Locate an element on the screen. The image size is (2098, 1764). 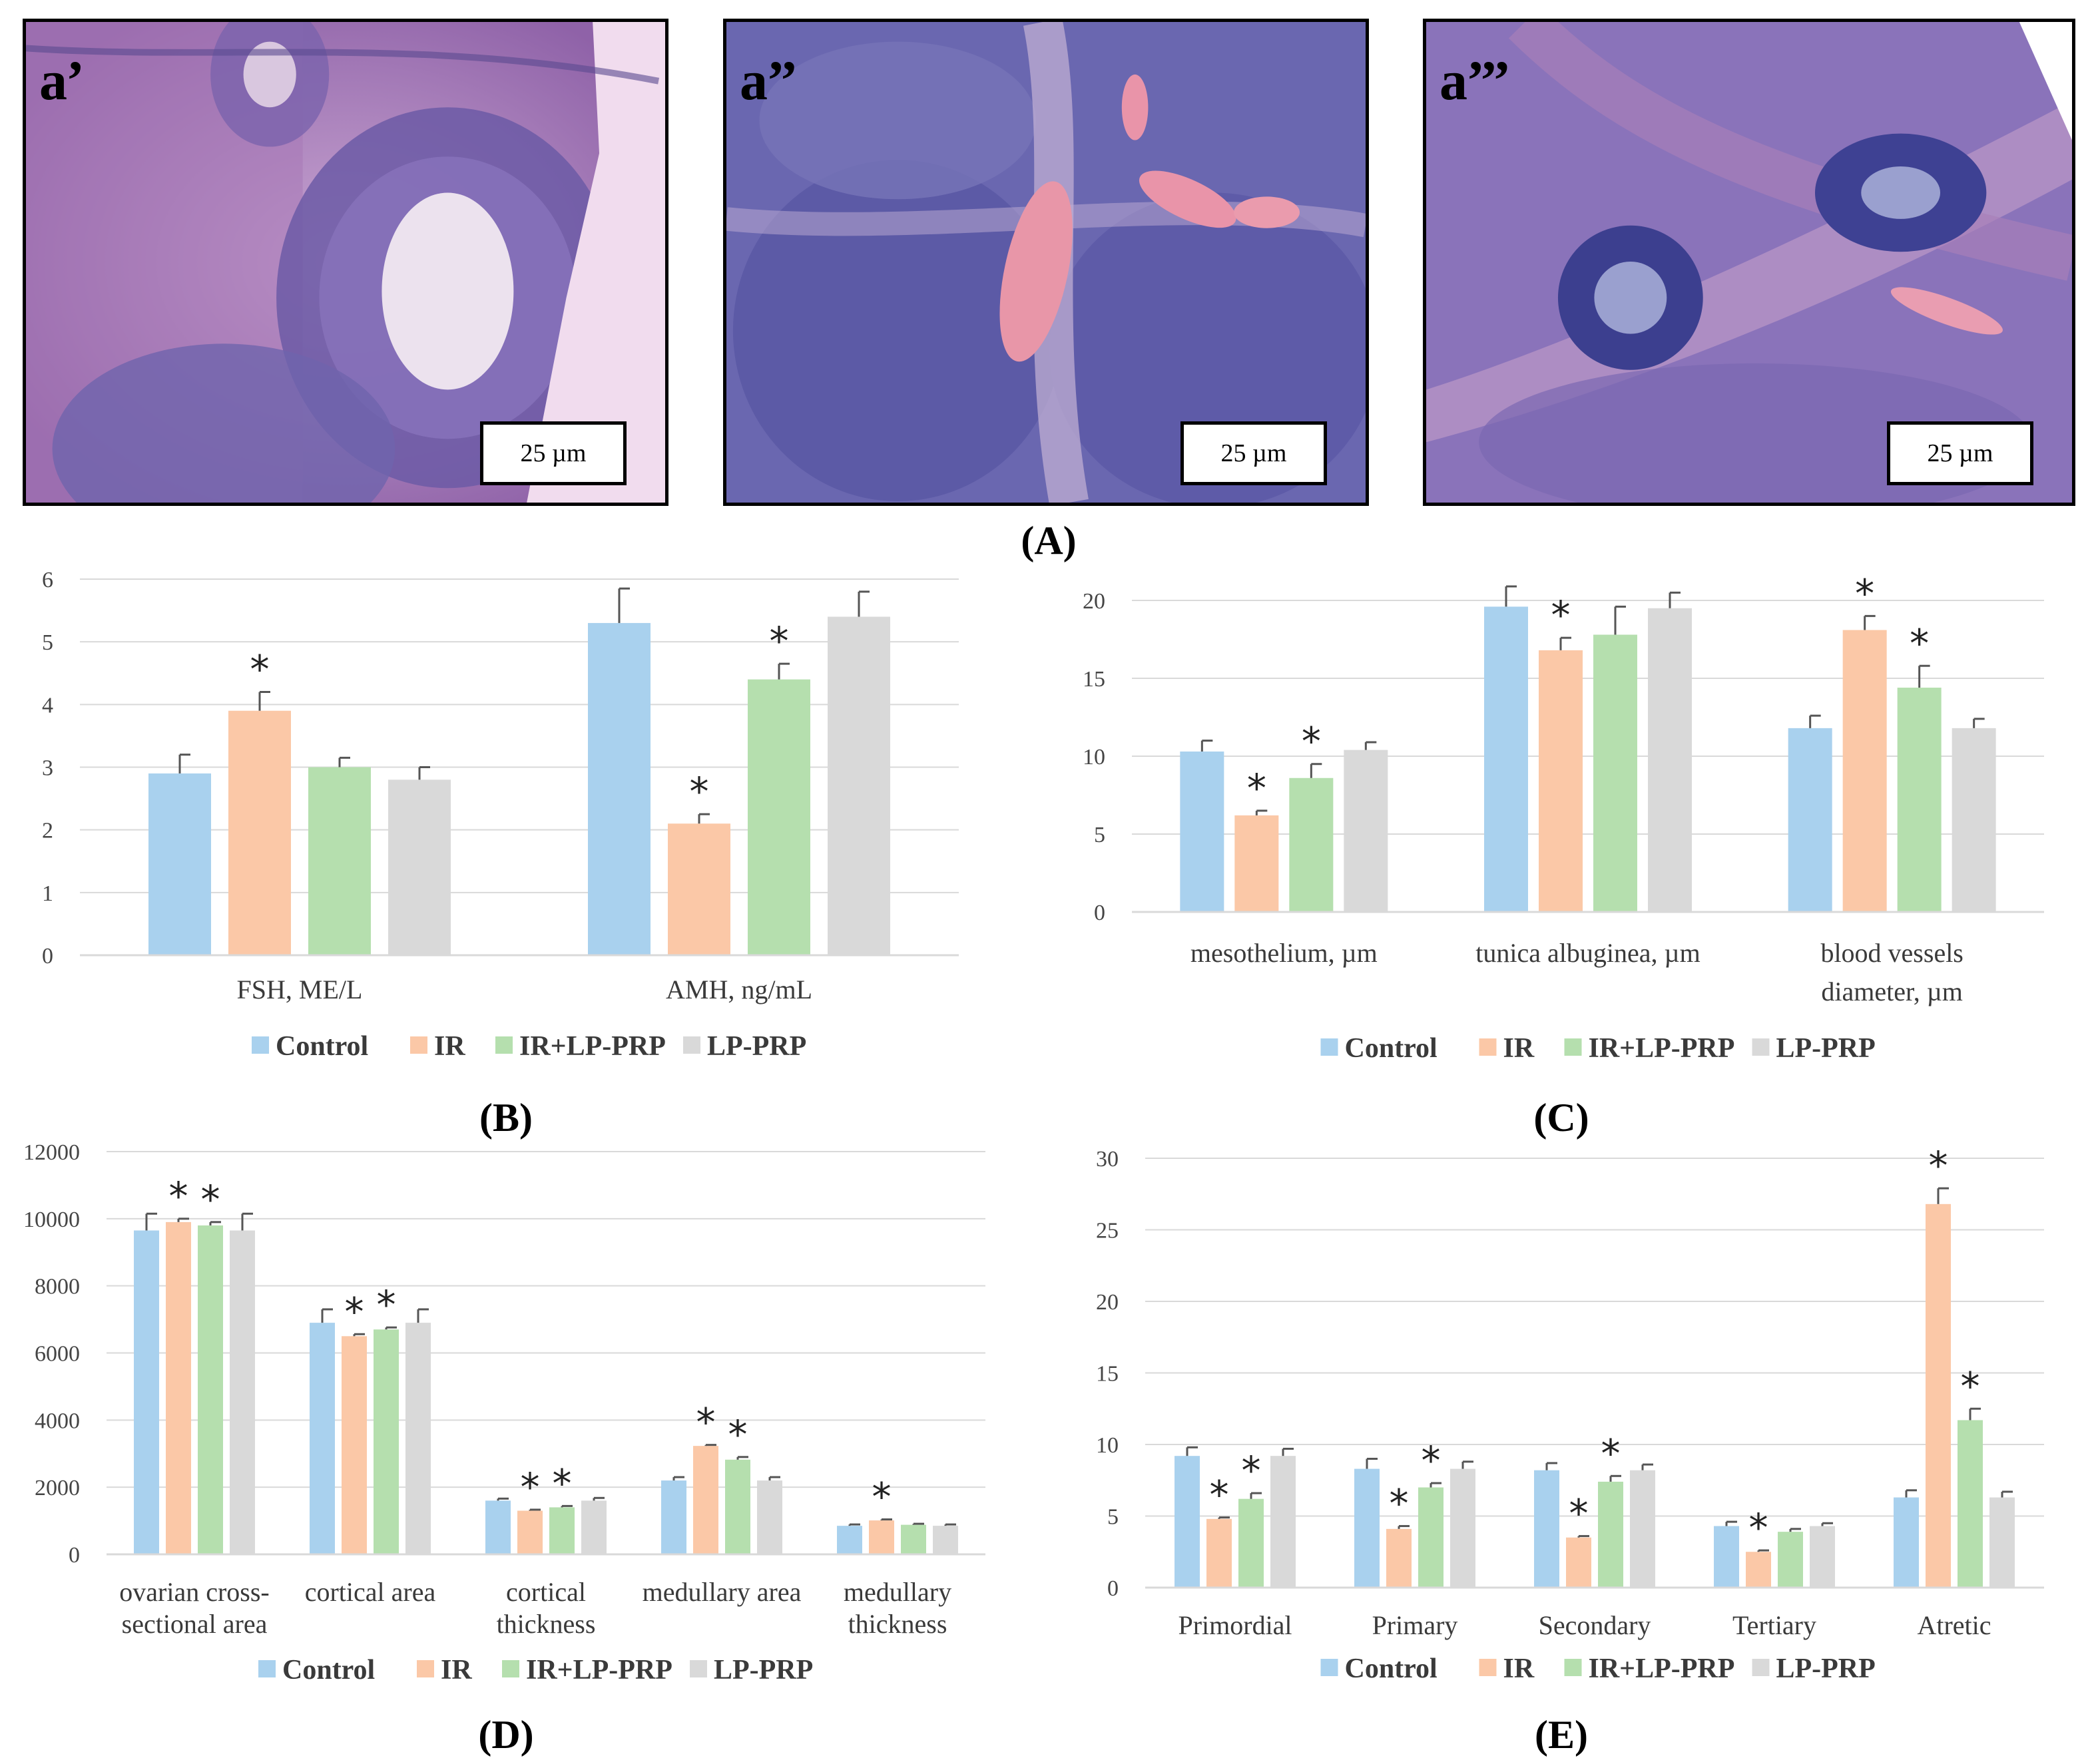
category-label: Tertiary is located at coordinates (1774, 1625).